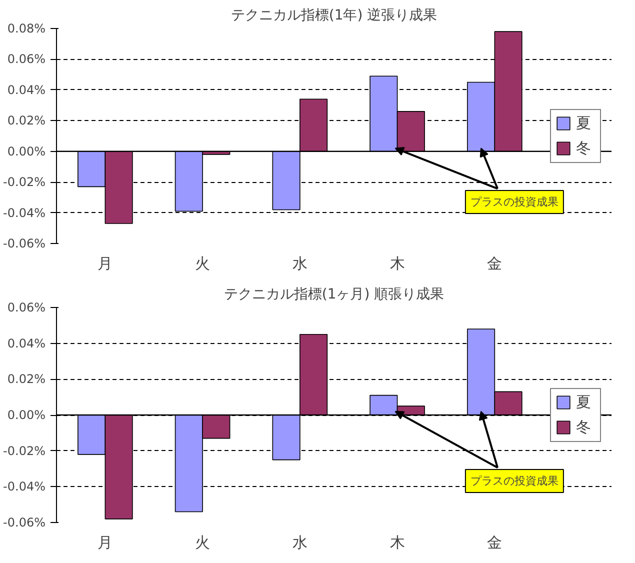  Describe the element at coordinates (334, 16) in the screenshot. I see `chart-title: テクニカル指標(1年) 逆張り成果` at that location.